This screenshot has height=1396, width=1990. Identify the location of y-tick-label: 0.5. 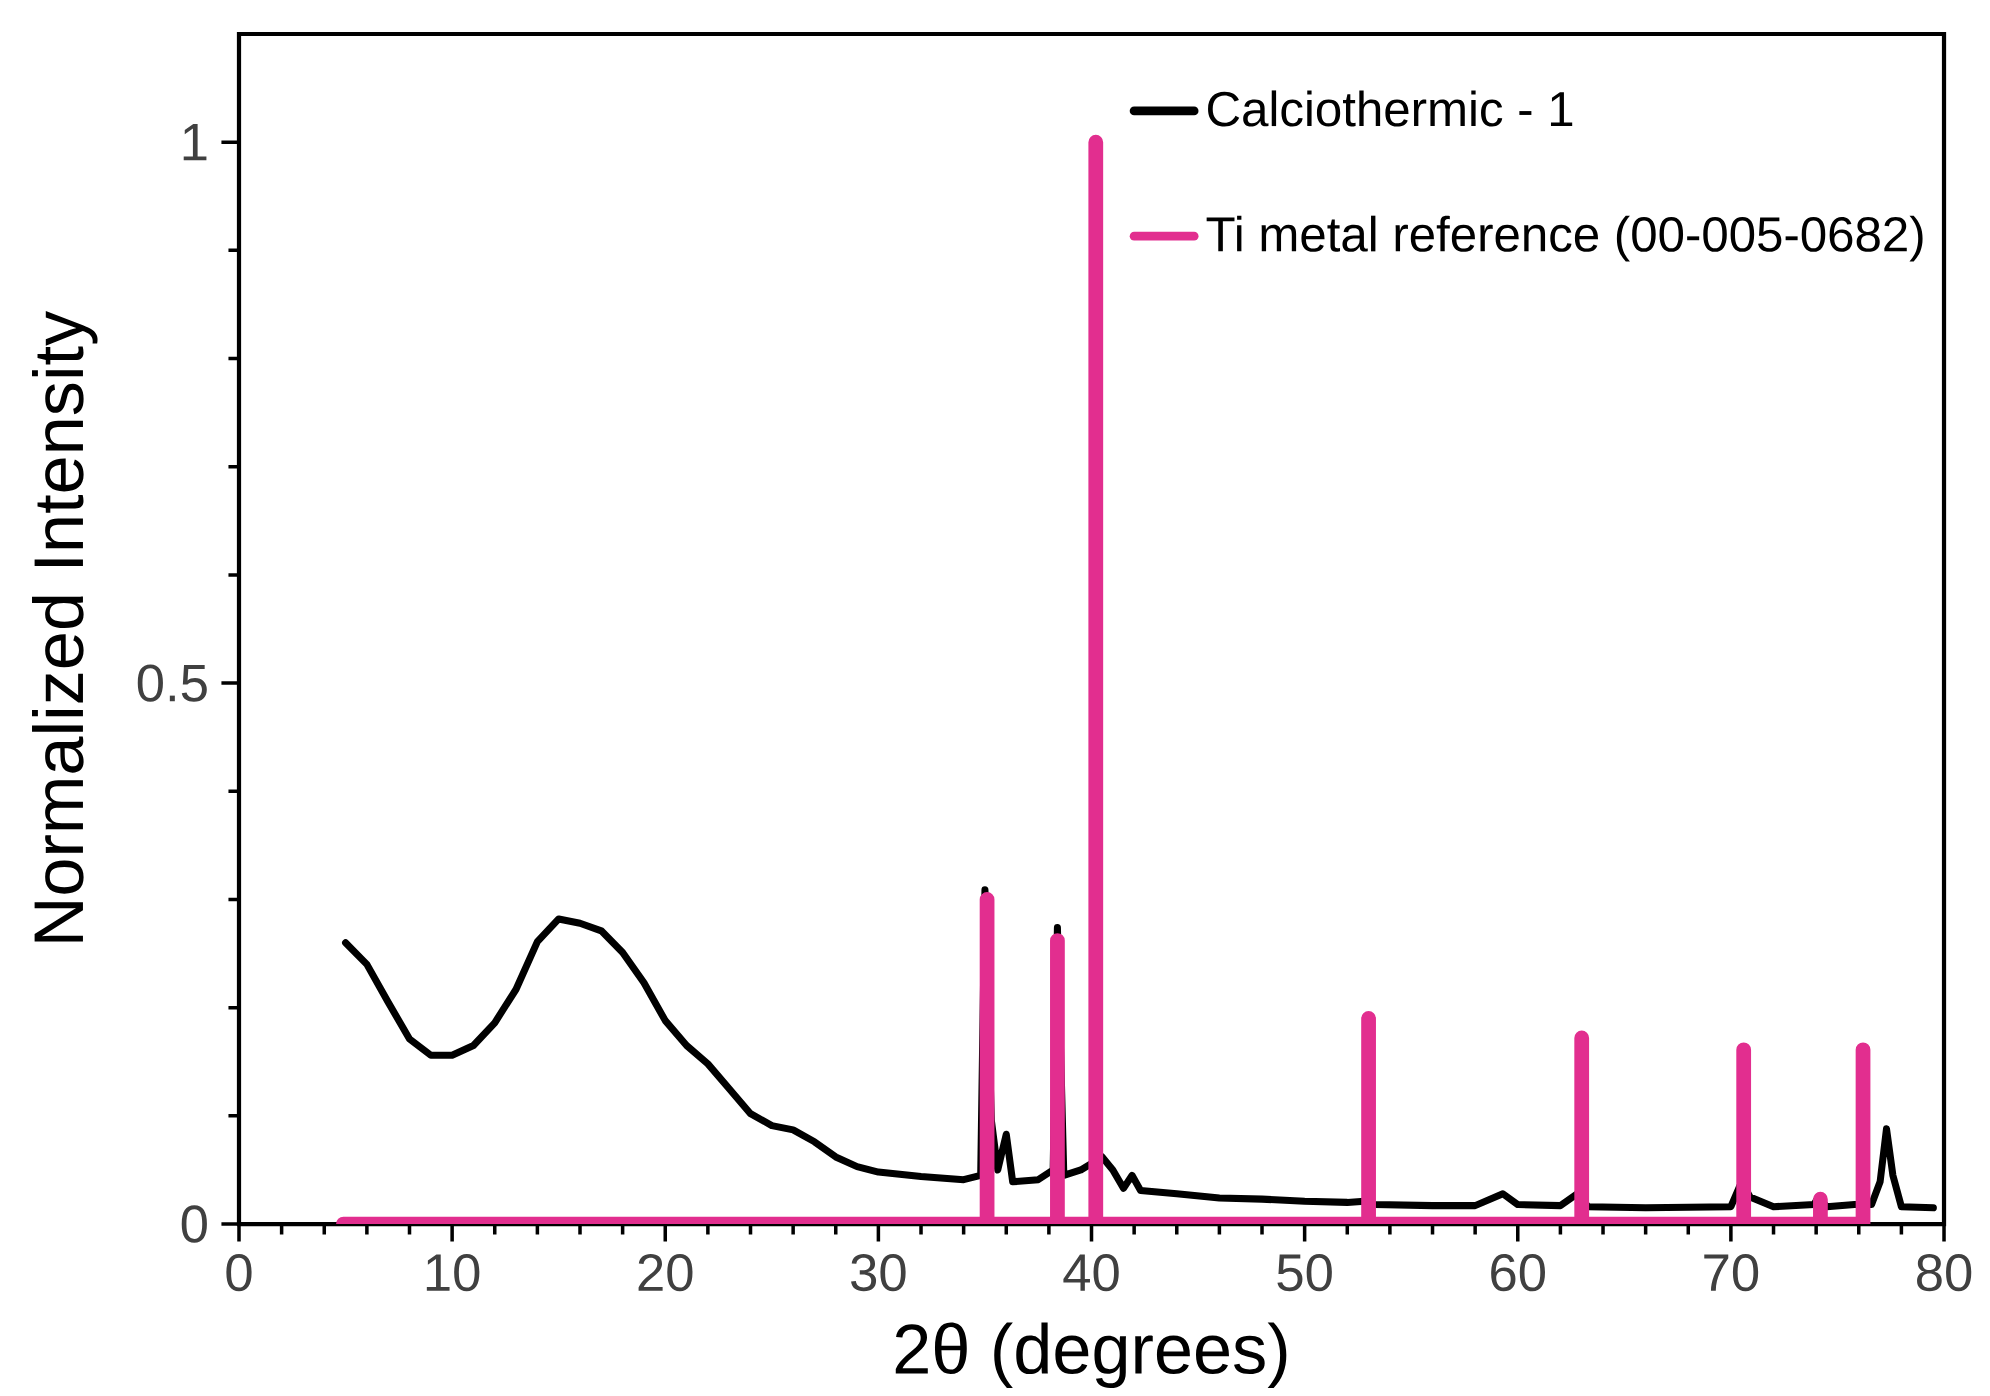
(172, 683).